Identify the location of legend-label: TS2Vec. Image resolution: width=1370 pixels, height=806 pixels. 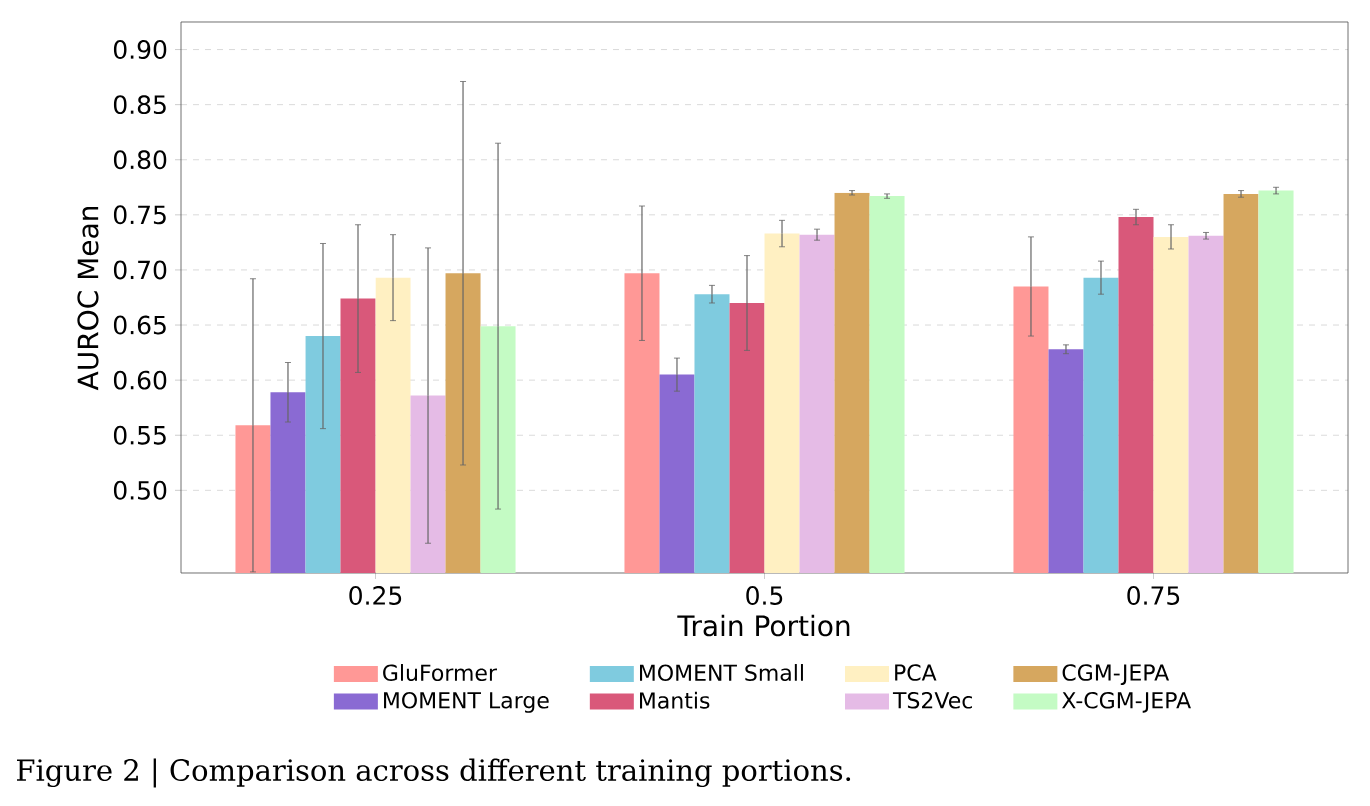
(932, 700).